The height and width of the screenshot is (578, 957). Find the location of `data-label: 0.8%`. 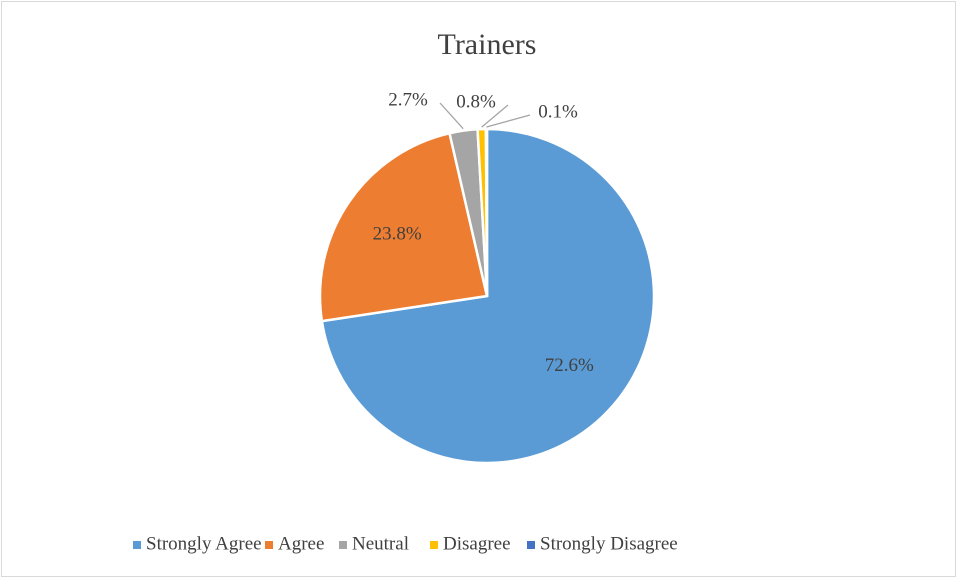

data-label: 0.8% is located at coordinates (476, 101).